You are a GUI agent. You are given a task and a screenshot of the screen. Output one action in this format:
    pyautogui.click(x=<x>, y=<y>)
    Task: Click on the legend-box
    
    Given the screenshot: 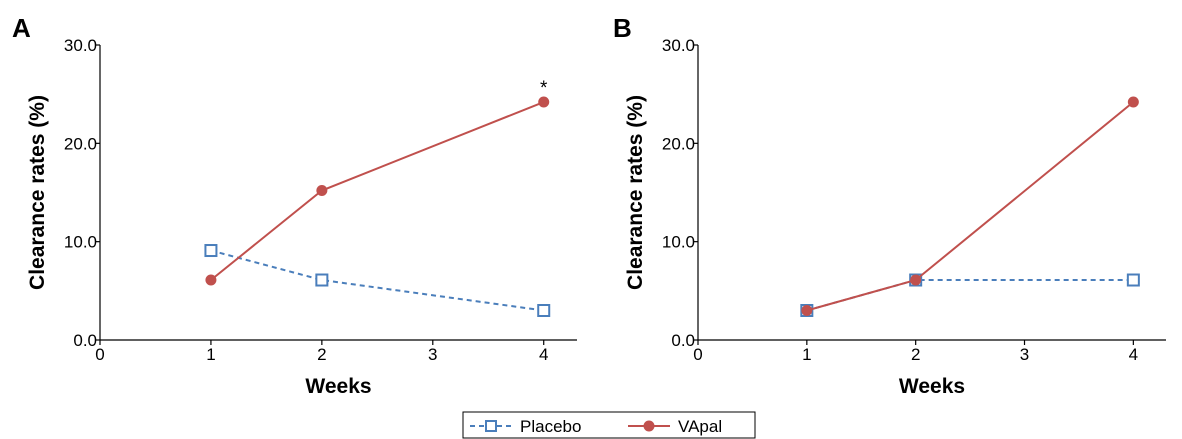 What is the action you would take?
    pyautogui.click(x=609, y=425)
    